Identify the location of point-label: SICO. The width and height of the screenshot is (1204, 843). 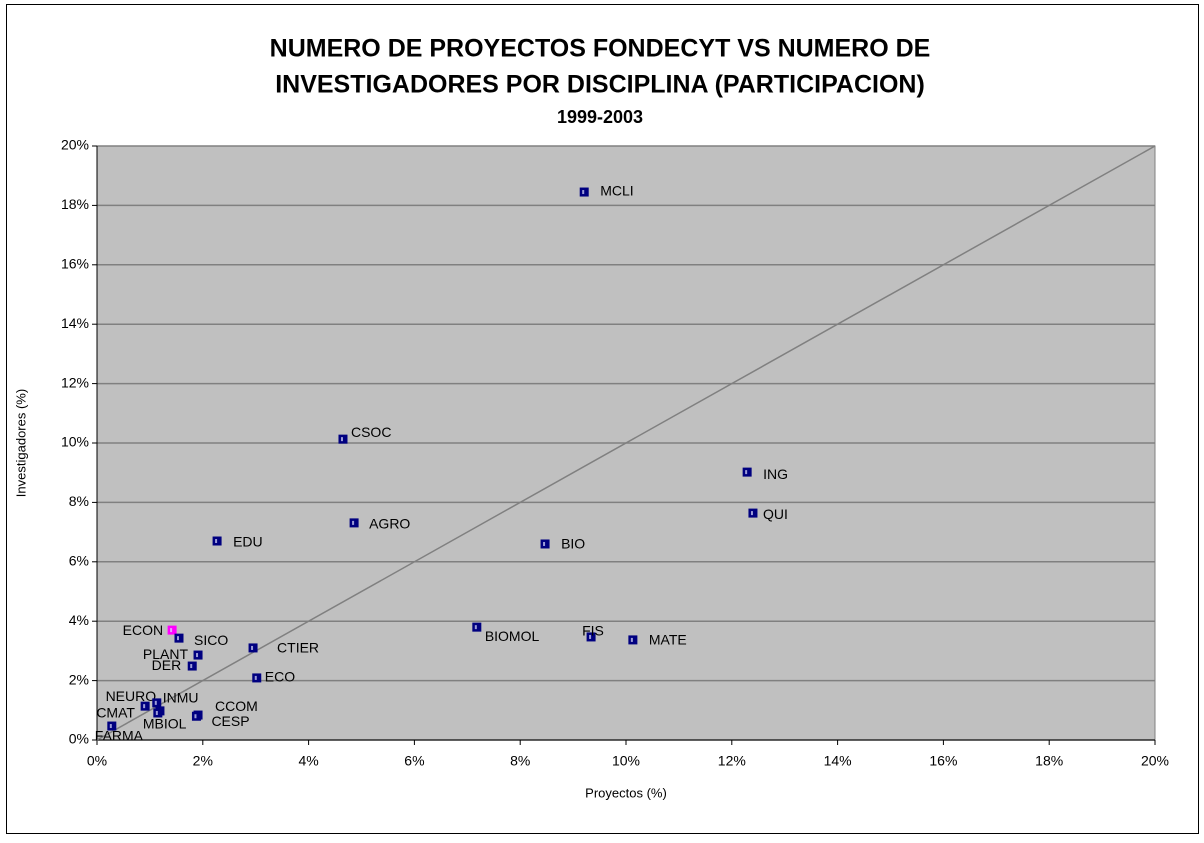
(211, 640).